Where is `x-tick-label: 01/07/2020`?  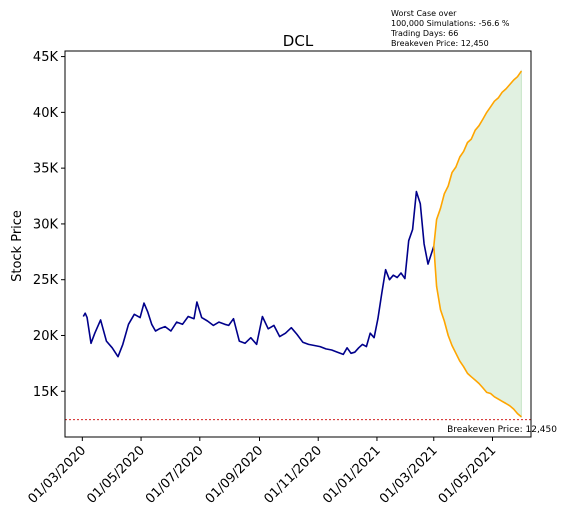
x-tick-label: 01/07/2020 is located at coordinates (175, 475).